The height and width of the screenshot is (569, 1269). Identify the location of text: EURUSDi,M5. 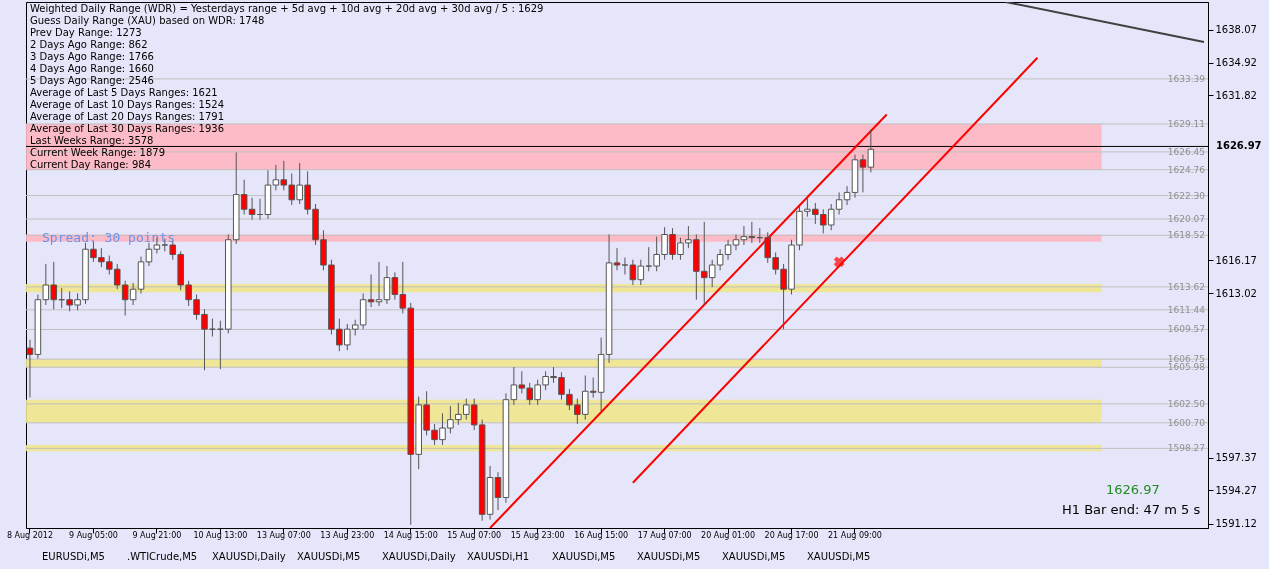
(73, 556).